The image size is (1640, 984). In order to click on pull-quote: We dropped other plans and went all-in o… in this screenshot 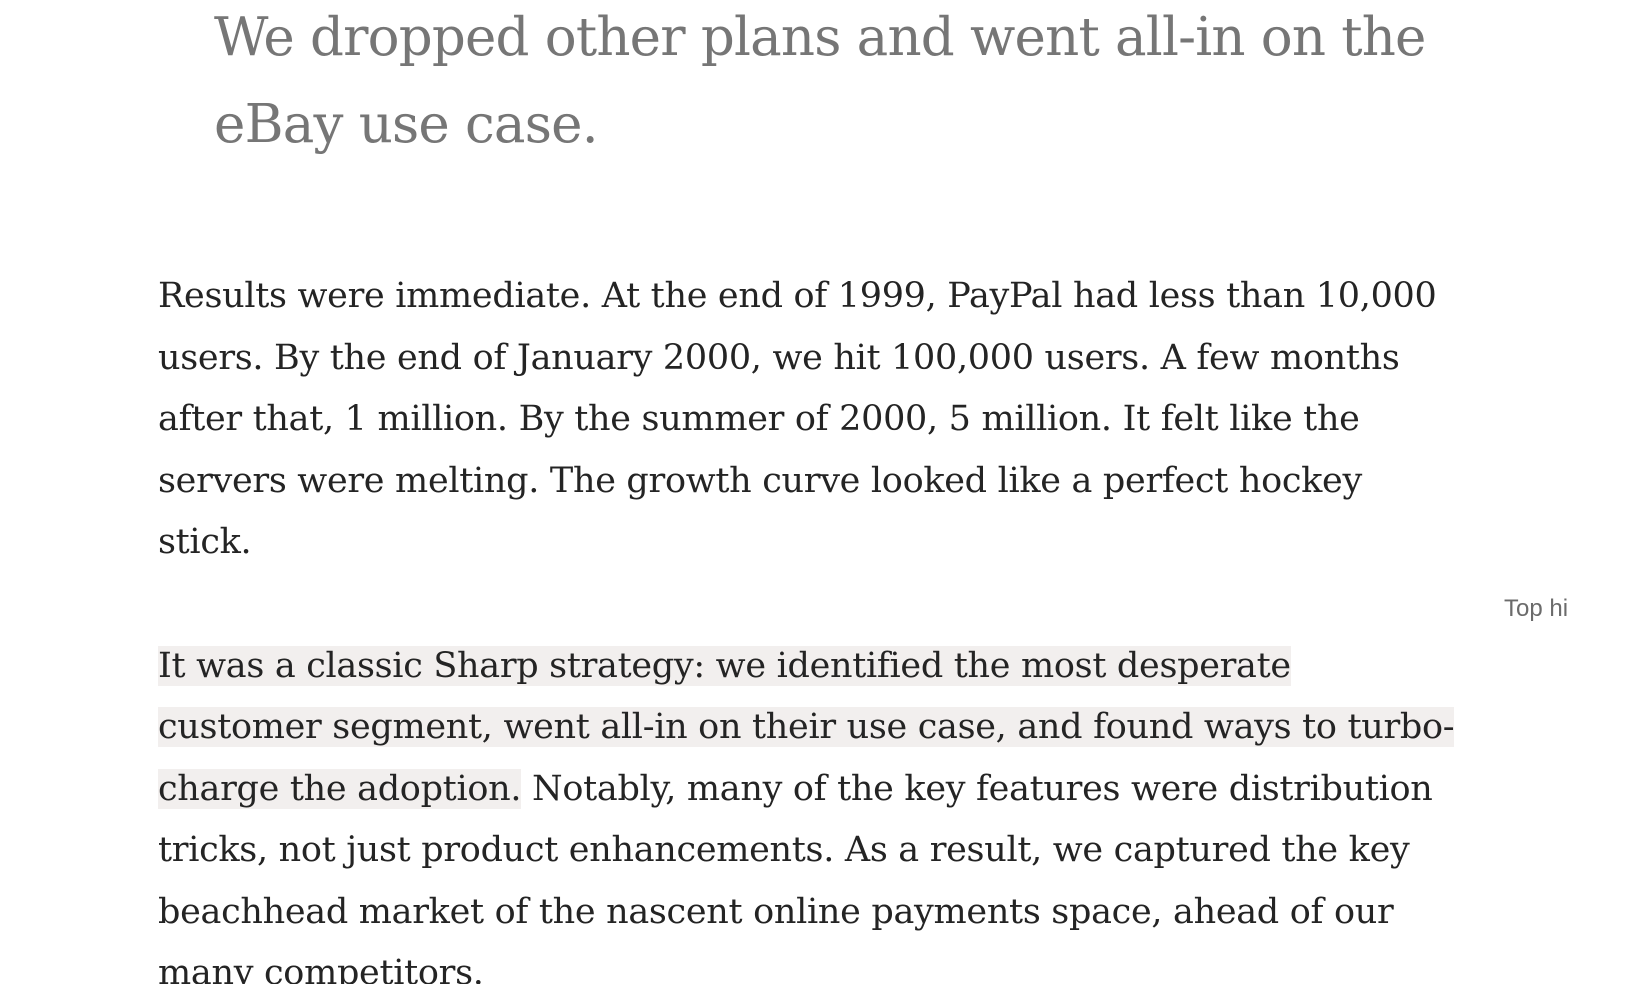, I will do `click(820, 81)`.